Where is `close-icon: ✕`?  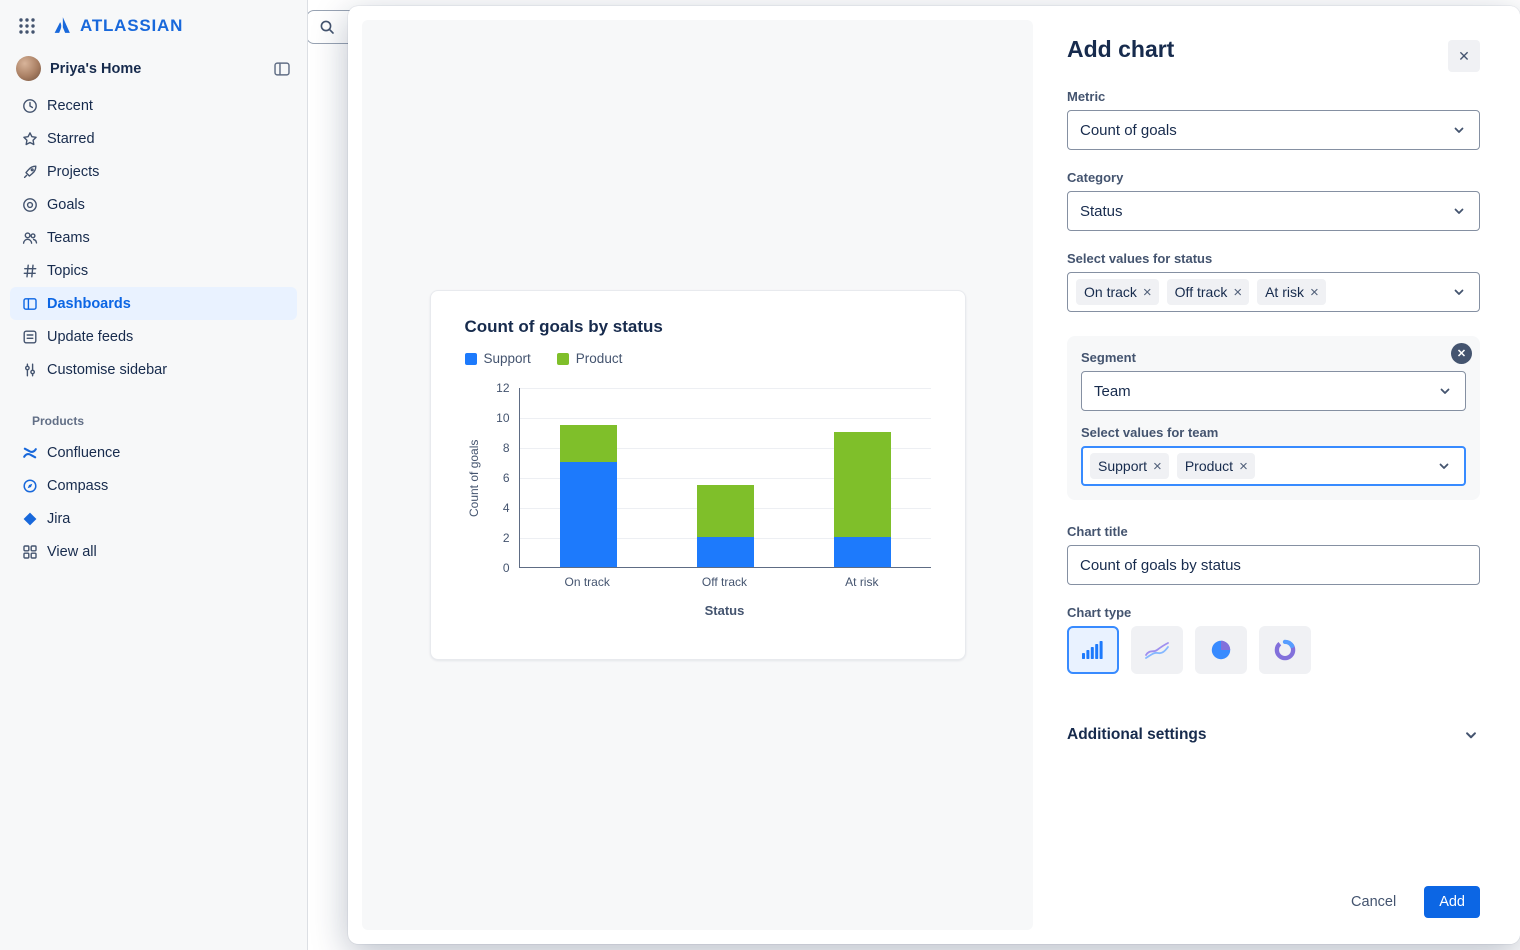
close-icon: ✕ is located at coordinates (1464, 55).